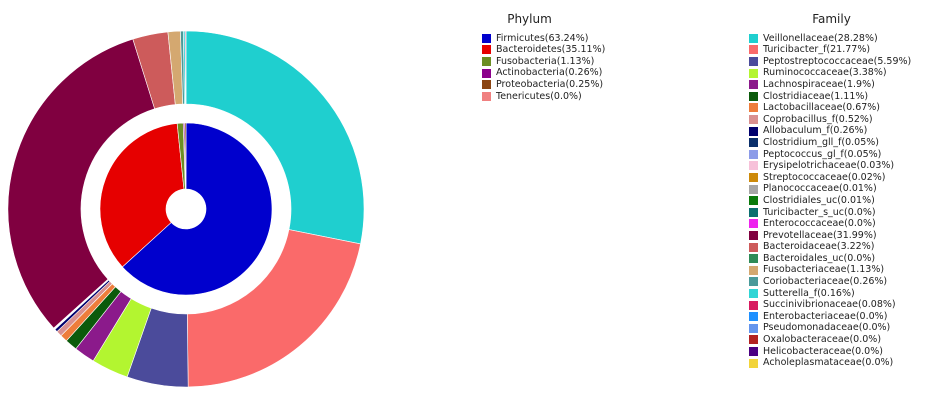 The image size is (935, 409). Describe the element at coordinates (142, 195) in the screenshot. I see `slice-bacteroidetes` at that location.